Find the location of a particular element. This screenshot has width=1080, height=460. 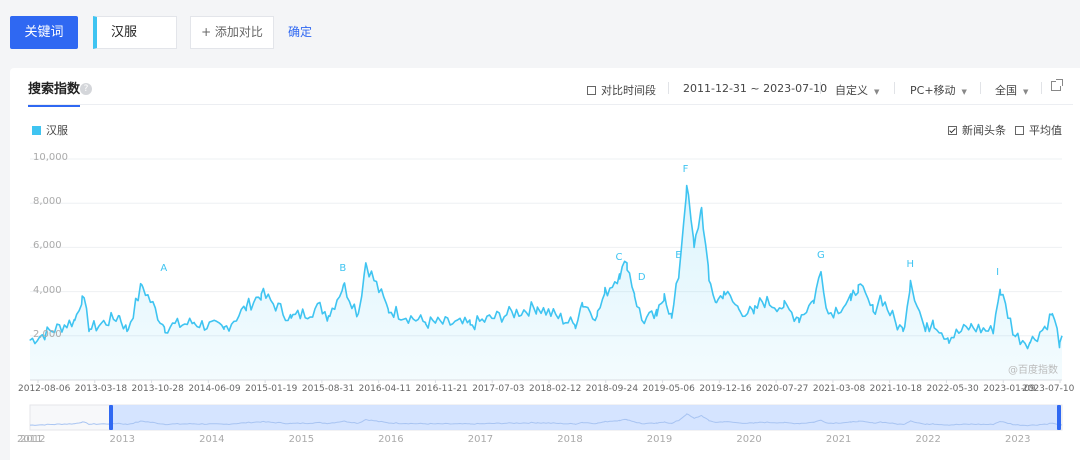

custom-dropdown: 自定义 ▼ is located at coordinates (857, 90).